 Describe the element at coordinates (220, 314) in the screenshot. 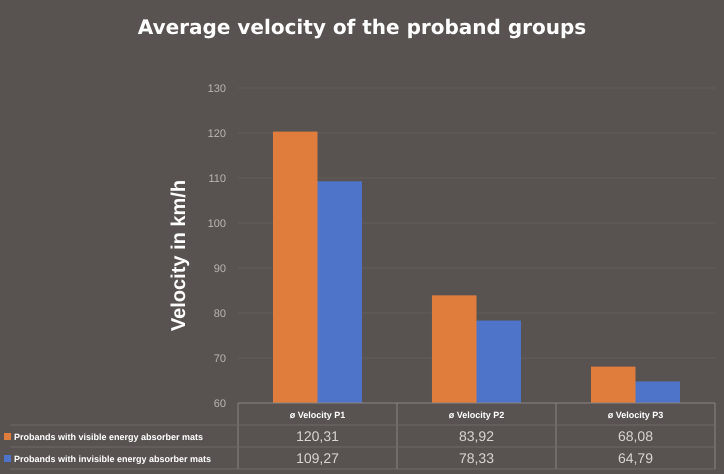

I see `y-tick-label: 80` at that location.